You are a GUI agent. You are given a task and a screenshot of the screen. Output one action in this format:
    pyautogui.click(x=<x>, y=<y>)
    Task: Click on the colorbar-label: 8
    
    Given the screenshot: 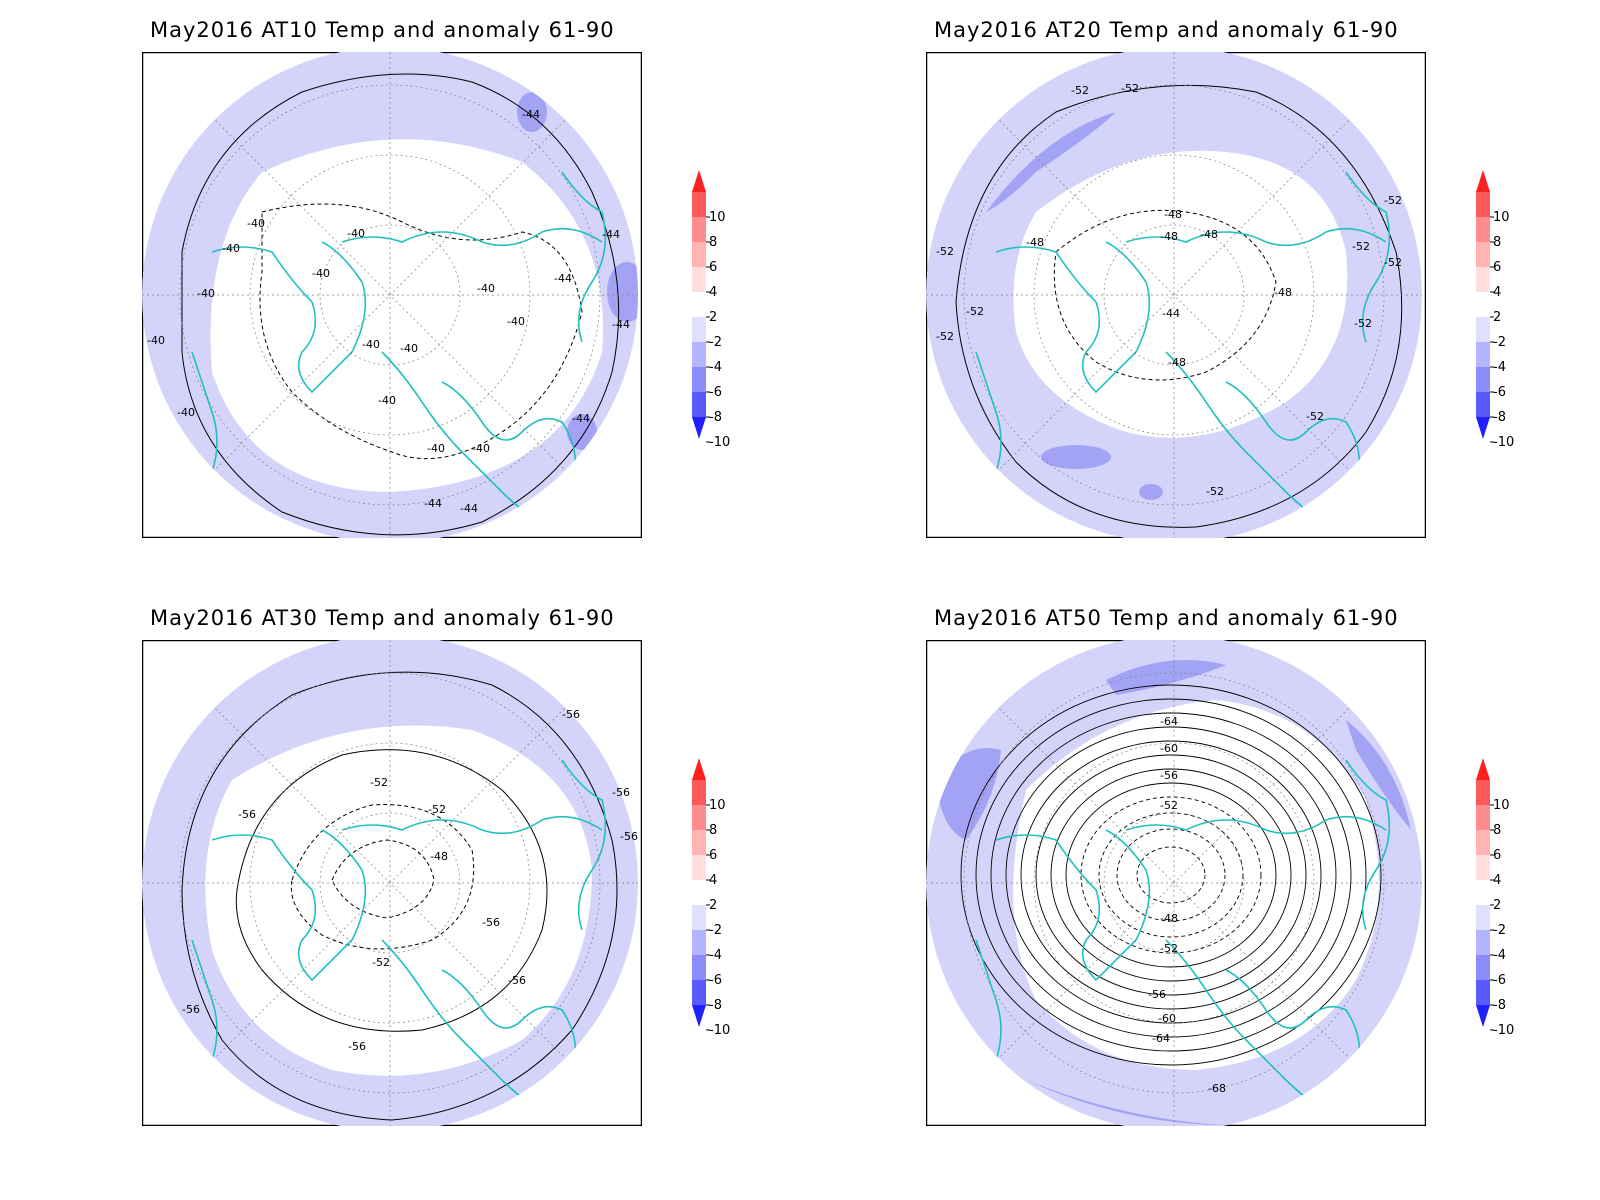 What is the action you would take?
    pyautogui.click(x=1497, y=830)
    